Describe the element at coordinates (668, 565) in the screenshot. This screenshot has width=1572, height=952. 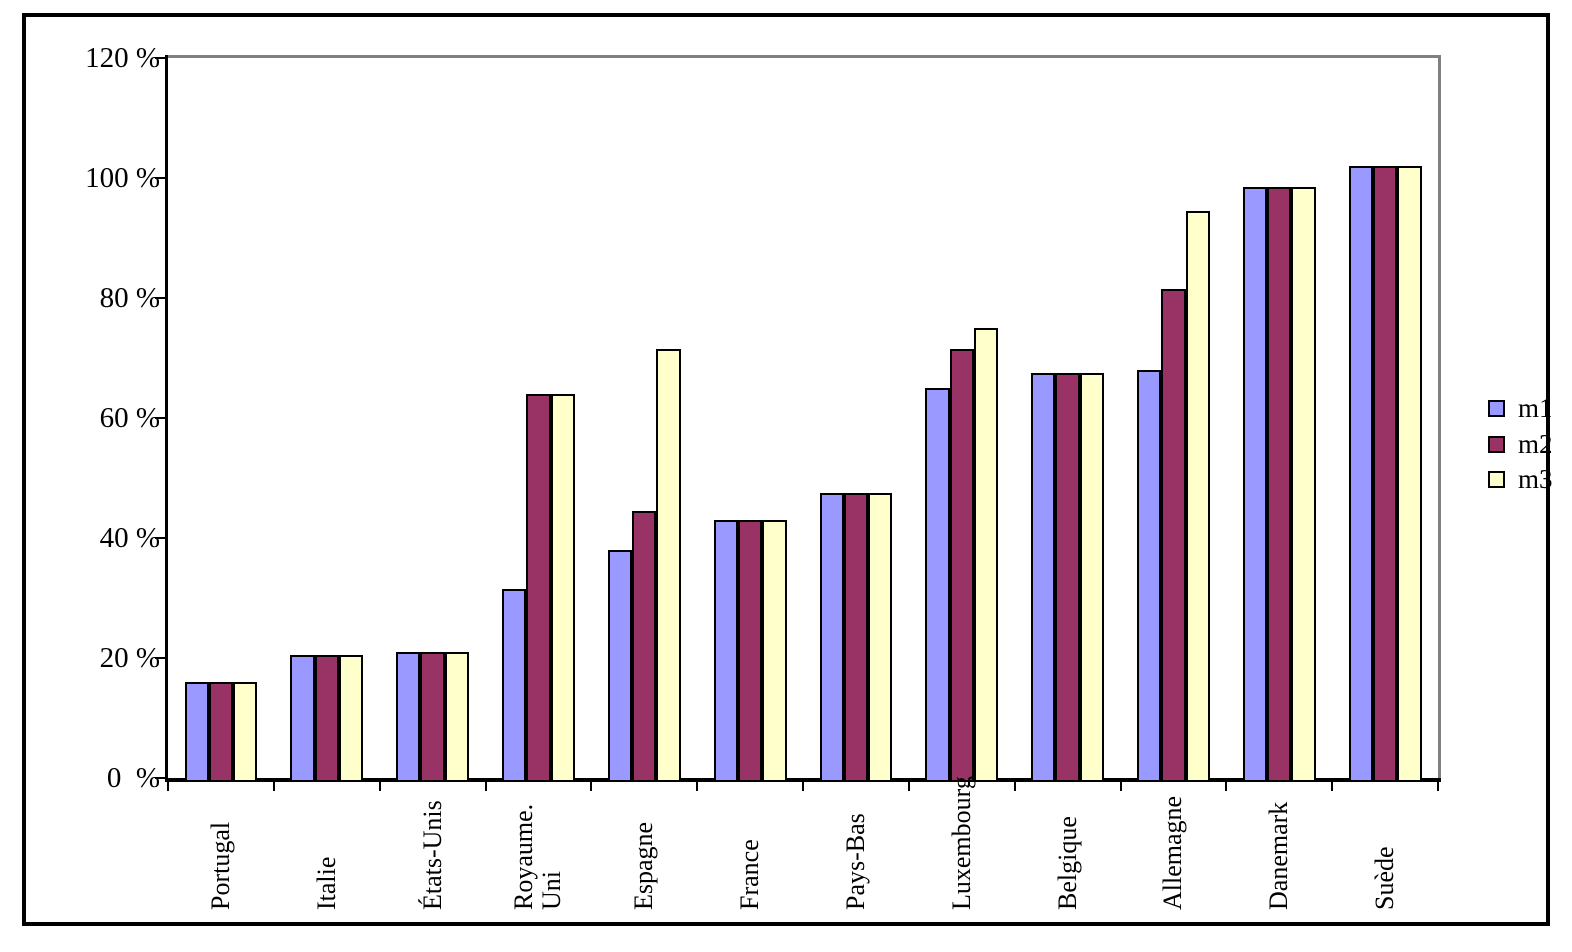
I see `bar-m3-espagne` at that location.